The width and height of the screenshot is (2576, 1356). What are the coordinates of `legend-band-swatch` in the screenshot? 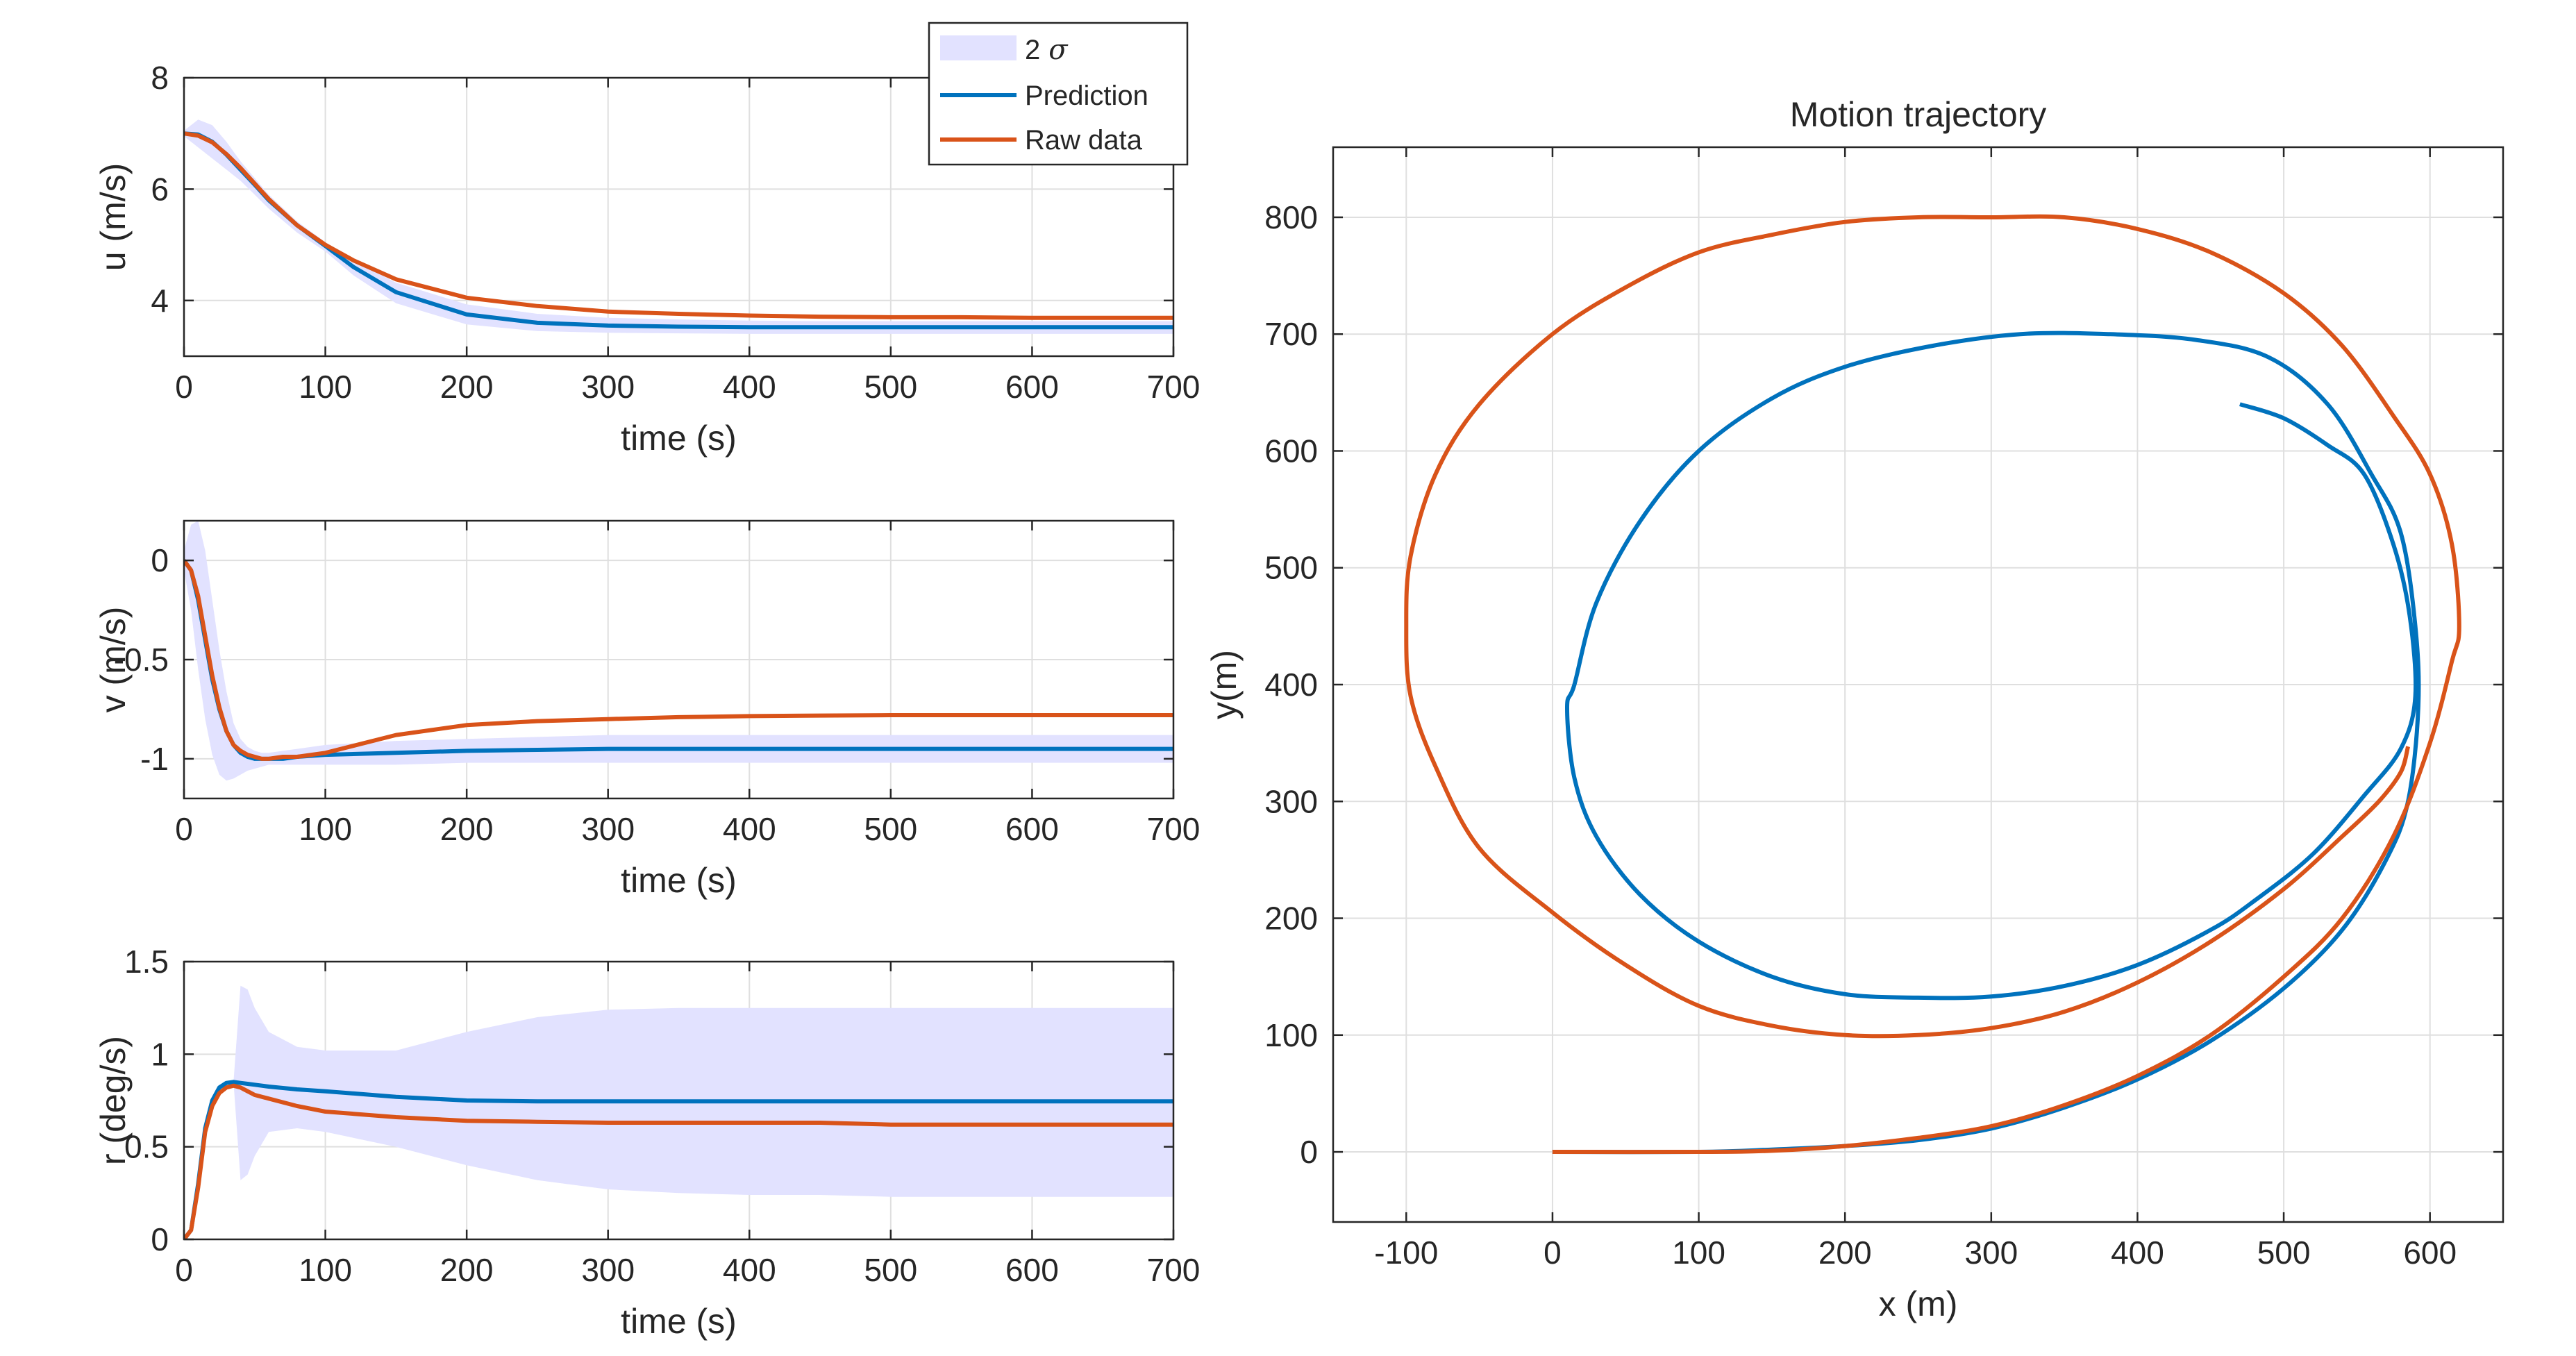 It's located at (978, 47).